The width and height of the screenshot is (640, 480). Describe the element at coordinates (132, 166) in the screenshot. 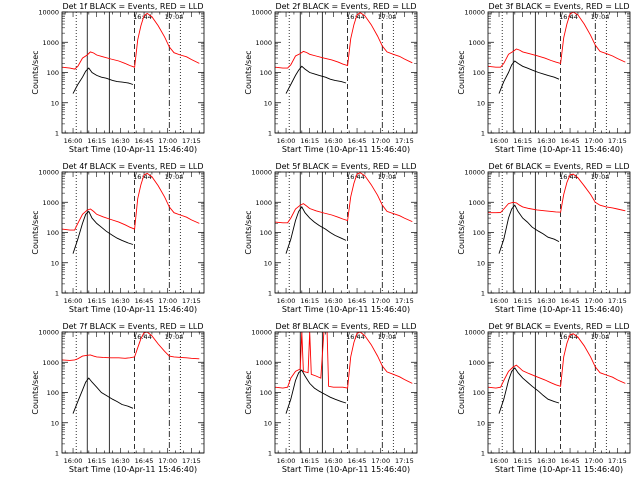

I see `panel-title: Det 4f BLACK = Events, RED = LLD` at that location.